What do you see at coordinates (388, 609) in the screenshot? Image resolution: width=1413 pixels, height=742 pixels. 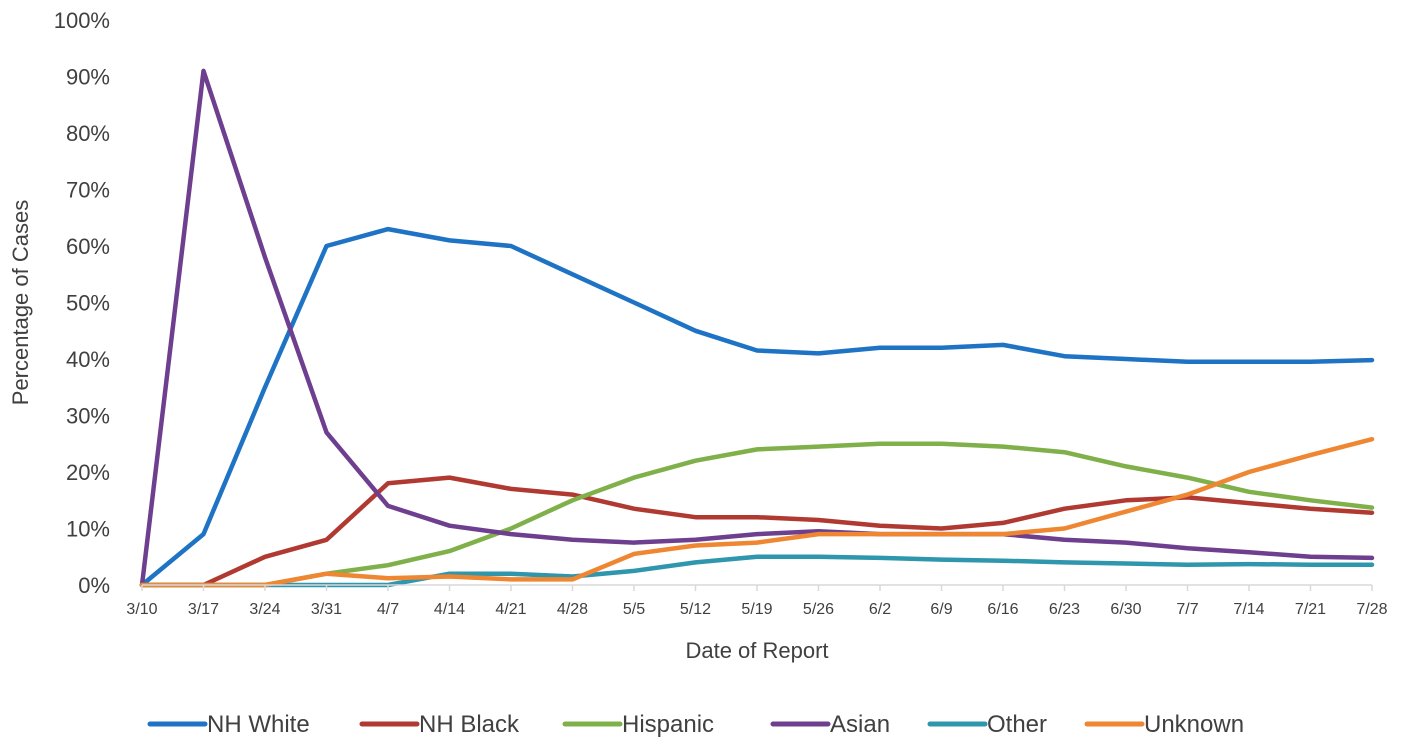 I see `x-tick-label: 4/7` at bounding box center [388, 609].